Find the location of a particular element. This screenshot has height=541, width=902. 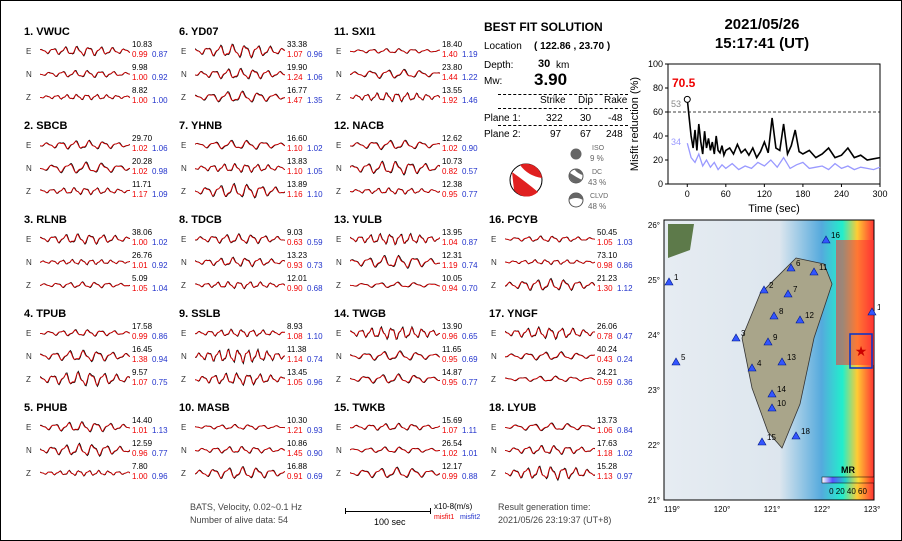

component-trace: E 15.69 1.07 1.11 is located at coordinates (409, 431).